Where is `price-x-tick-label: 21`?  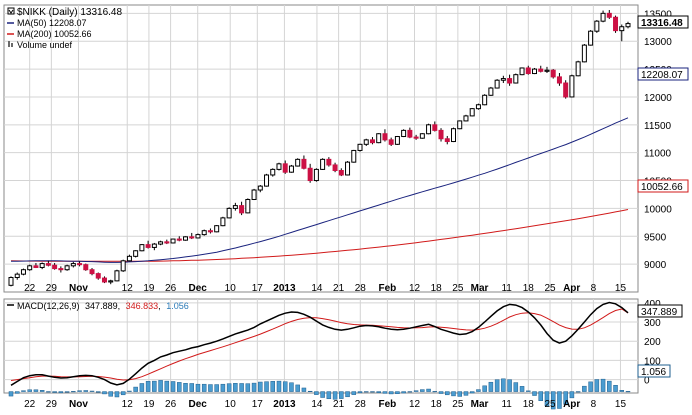
price-x-tick-label: 21 is located at coordinates (339, 288).